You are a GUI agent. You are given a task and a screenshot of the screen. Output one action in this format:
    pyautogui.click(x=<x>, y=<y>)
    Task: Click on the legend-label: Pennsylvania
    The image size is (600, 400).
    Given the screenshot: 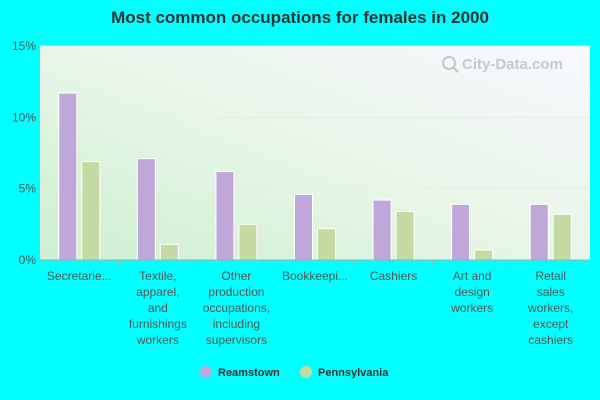 What is the action you would take?
    pyautogui.click(x=353, y=373)
    